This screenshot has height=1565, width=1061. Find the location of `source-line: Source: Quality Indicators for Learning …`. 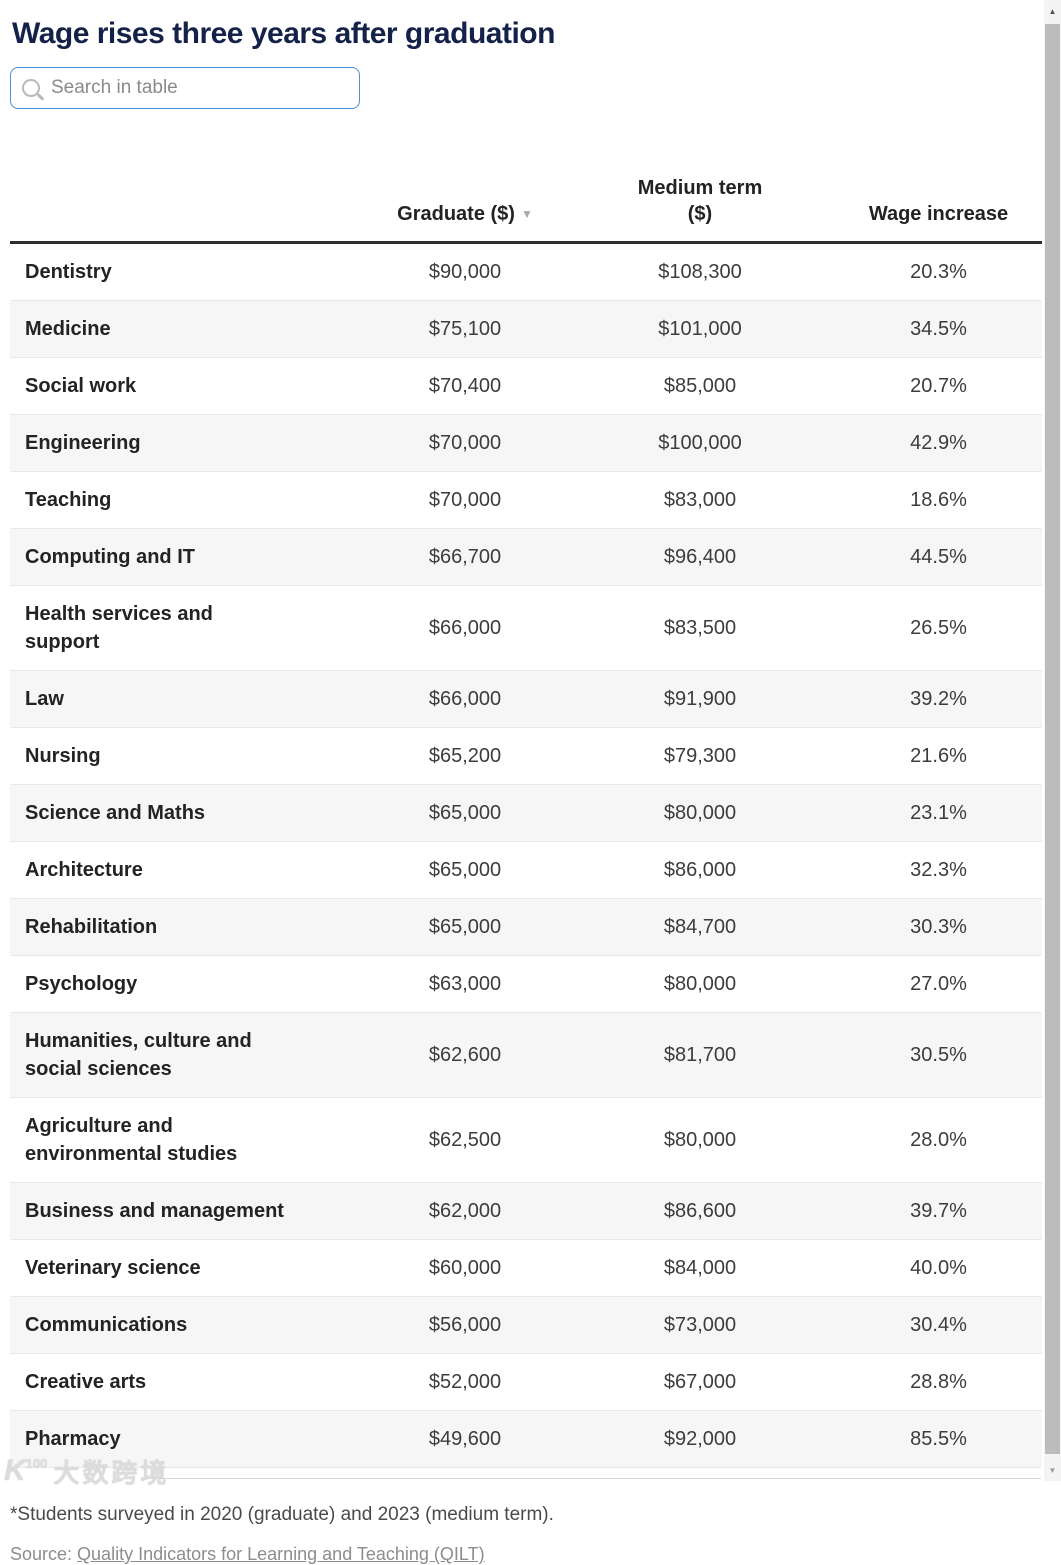

source-line: Source: Quality Indicators for Learning … is located at coordinates (527, 1554).